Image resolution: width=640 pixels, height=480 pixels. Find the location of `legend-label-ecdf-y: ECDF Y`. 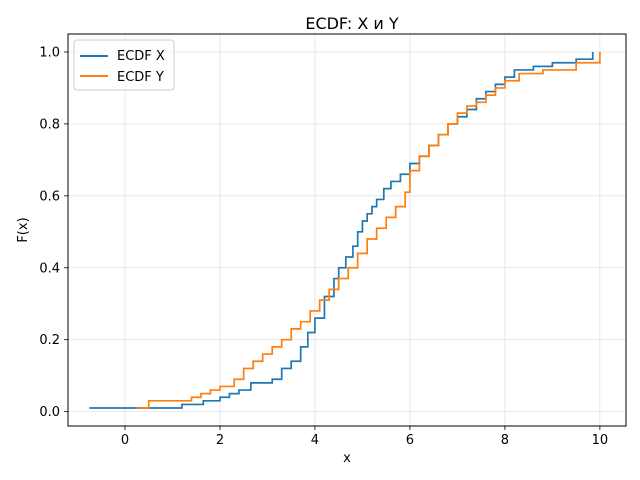

legend-label-ecdf-y: ECDF Y is located at coordinates (140, 77).